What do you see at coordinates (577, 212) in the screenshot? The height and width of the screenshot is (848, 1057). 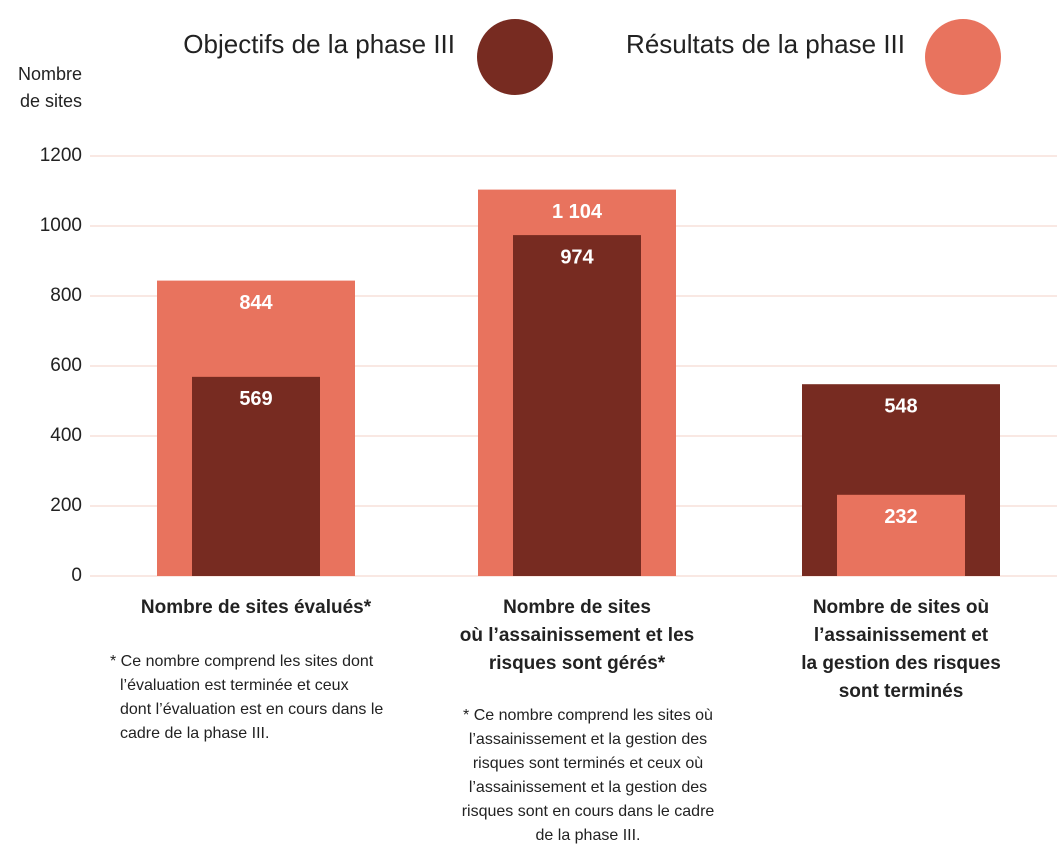 I see `data-label: 1 104` at bounding box center [577, 212].